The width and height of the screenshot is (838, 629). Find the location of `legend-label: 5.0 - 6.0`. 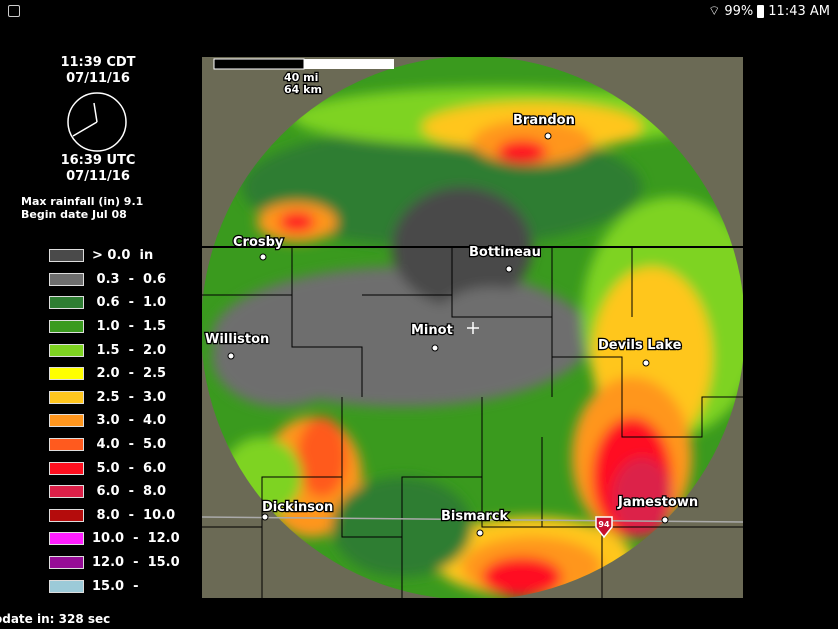

legend-label: 5.0 - 6.0 is located at coordinates (129, 468).